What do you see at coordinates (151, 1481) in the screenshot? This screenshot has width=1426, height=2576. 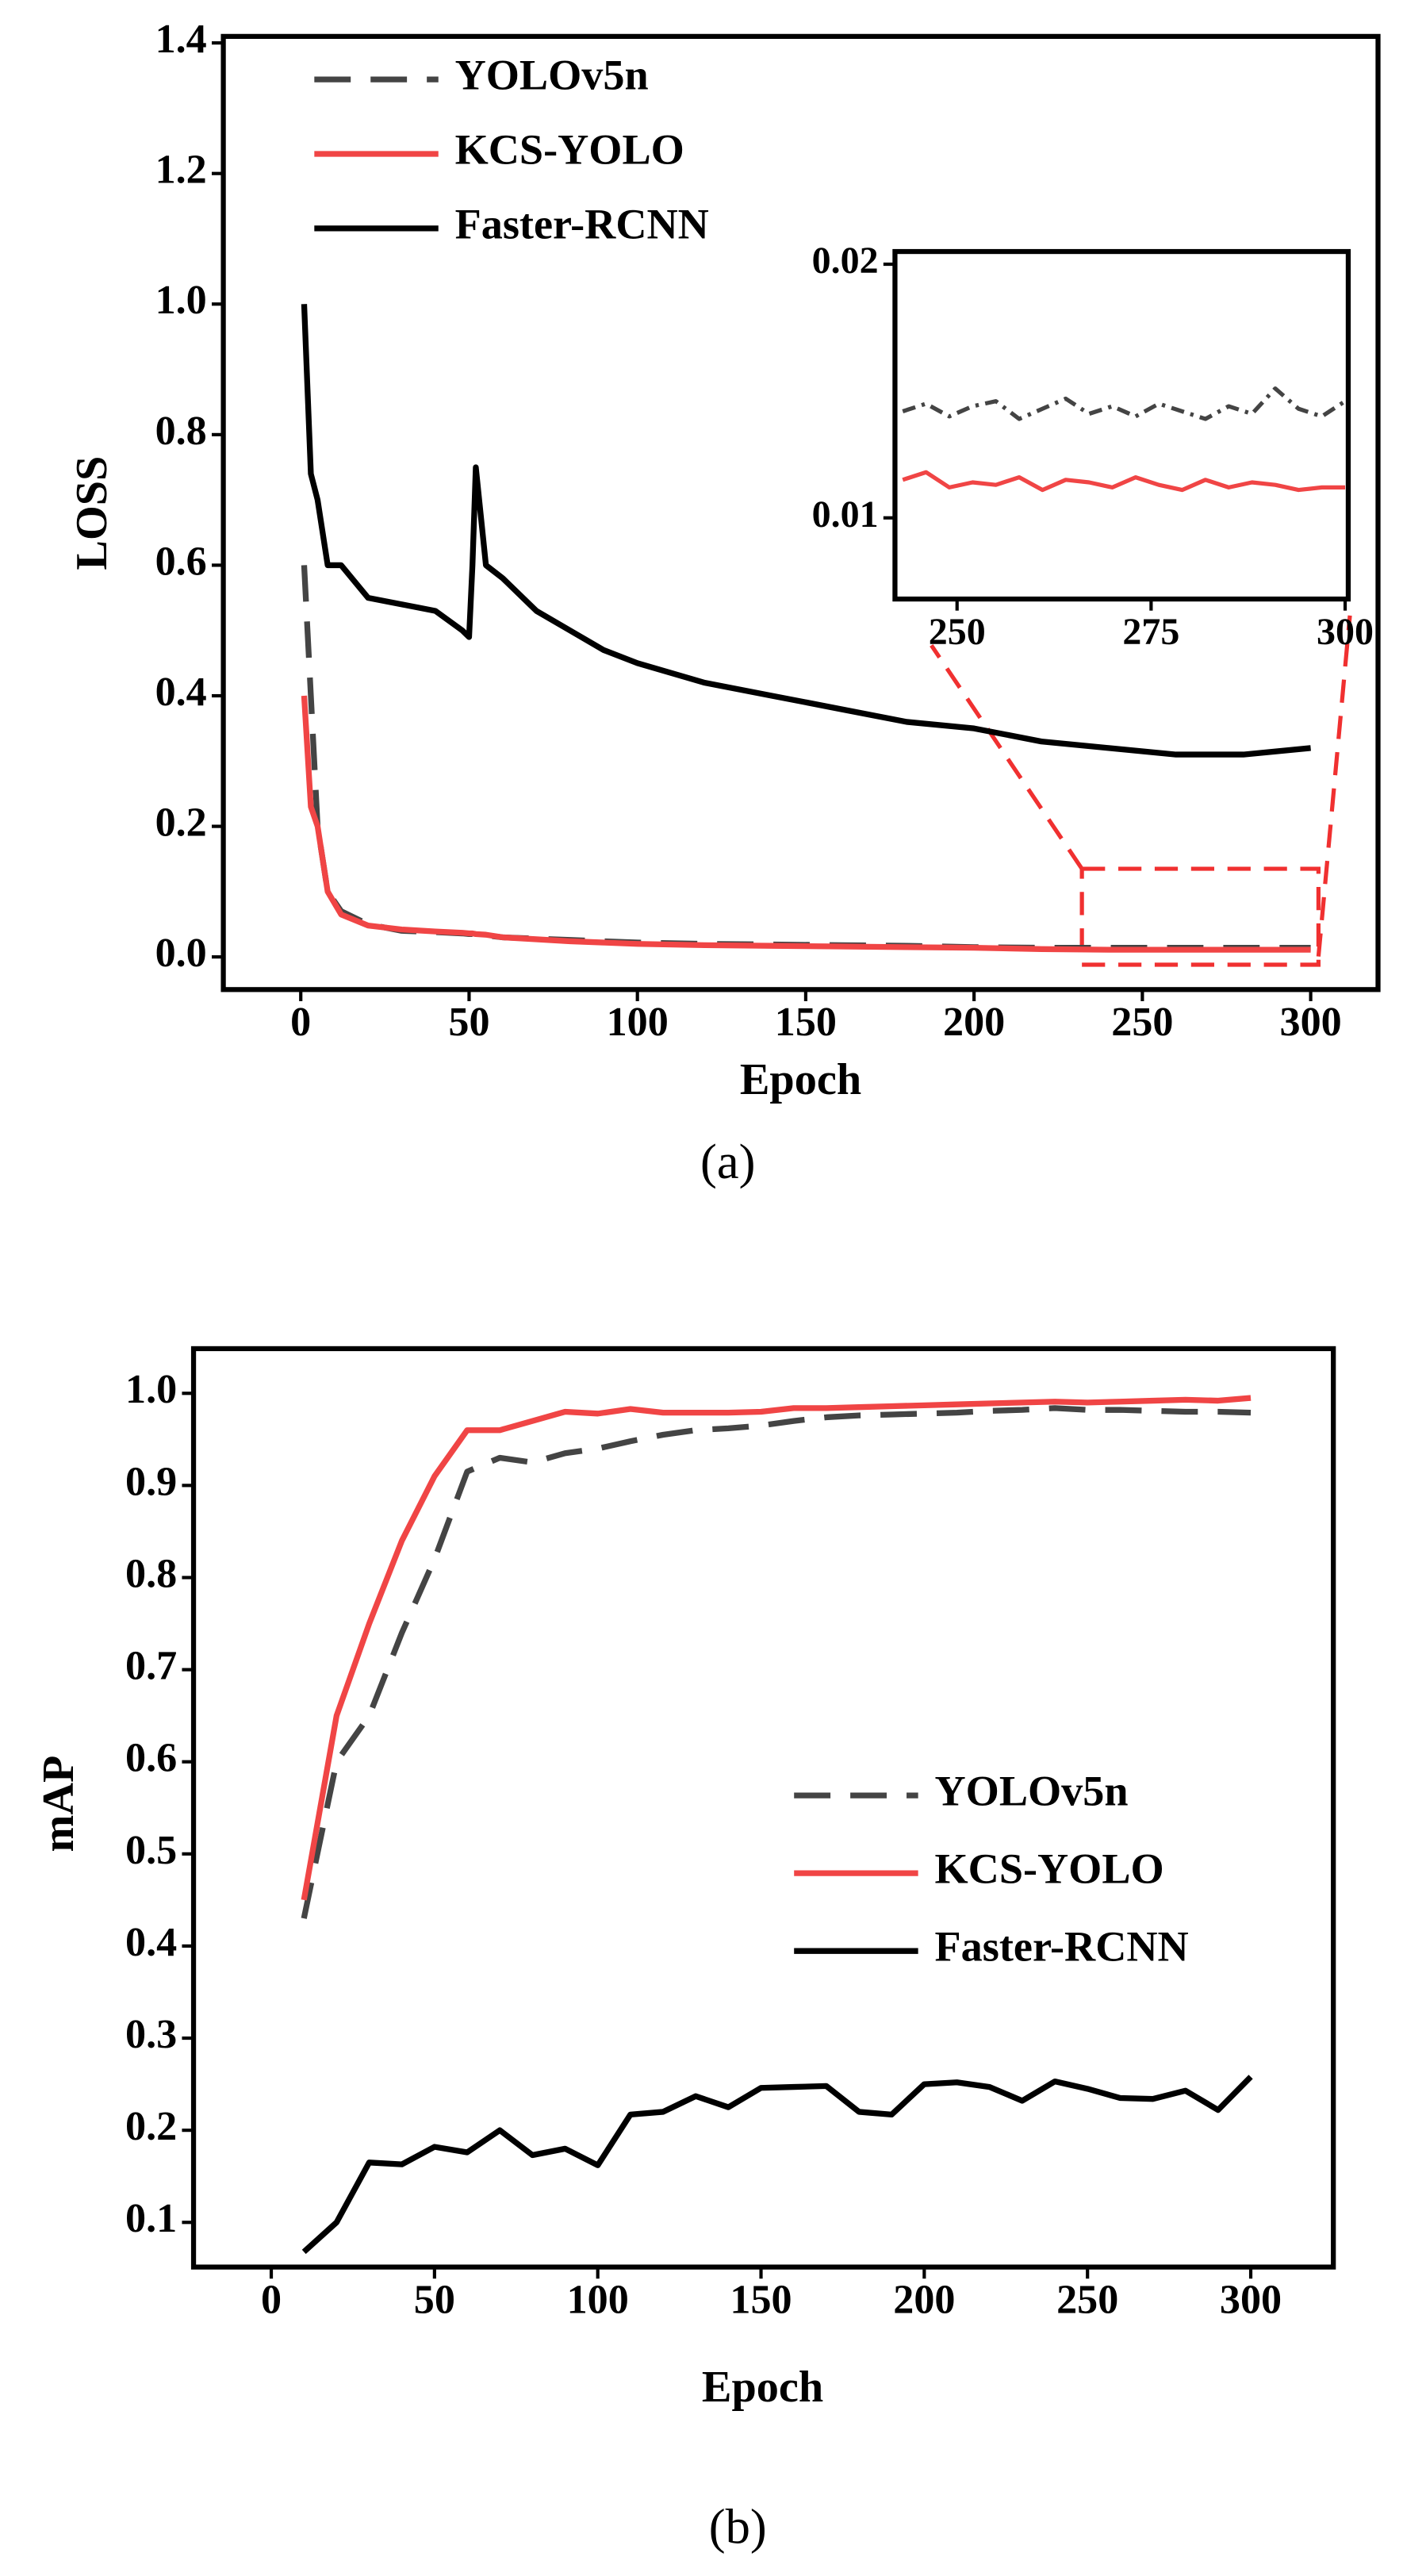 I see `y-tick-label: 0.9` at bounding box center [151, 1481].